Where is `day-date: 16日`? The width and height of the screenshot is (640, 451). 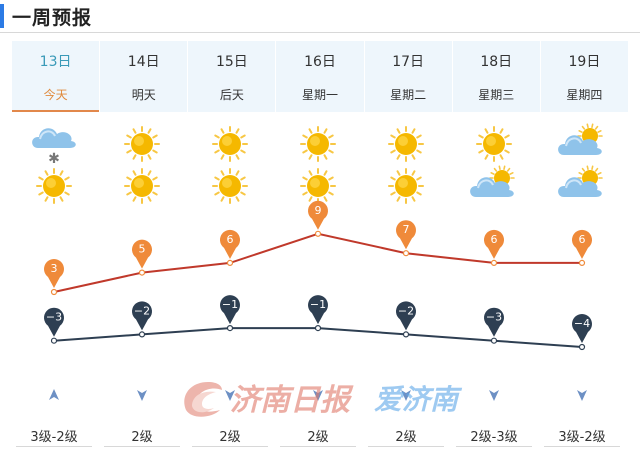
day-date: 16日 is located at coordinates (320, 62).